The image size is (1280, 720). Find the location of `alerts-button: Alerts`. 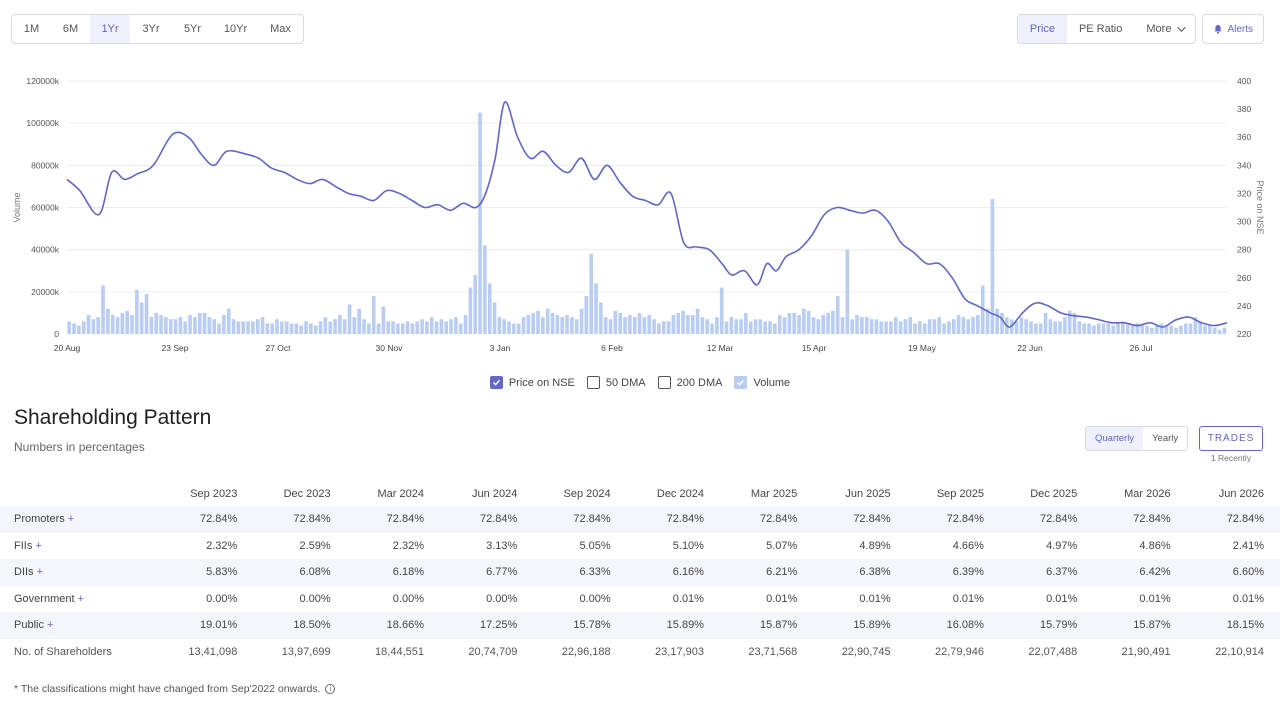

alerts-button: Alerts is located at coordinates (1233, 29).